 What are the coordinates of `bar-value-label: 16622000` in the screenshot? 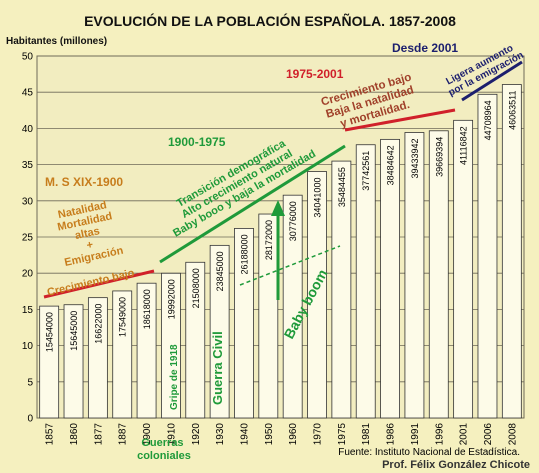 It's located at (98, 324).